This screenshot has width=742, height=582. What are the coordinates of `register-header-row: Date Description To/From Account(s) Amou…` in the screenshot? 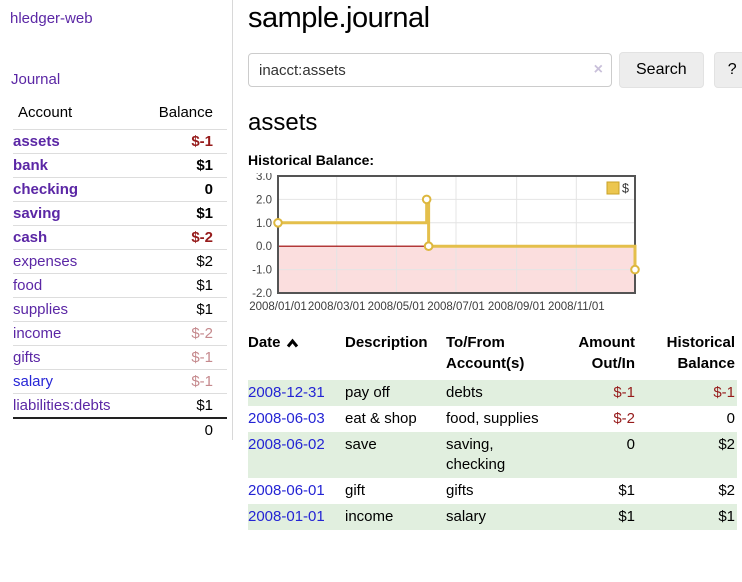 It's located at (492, 355).